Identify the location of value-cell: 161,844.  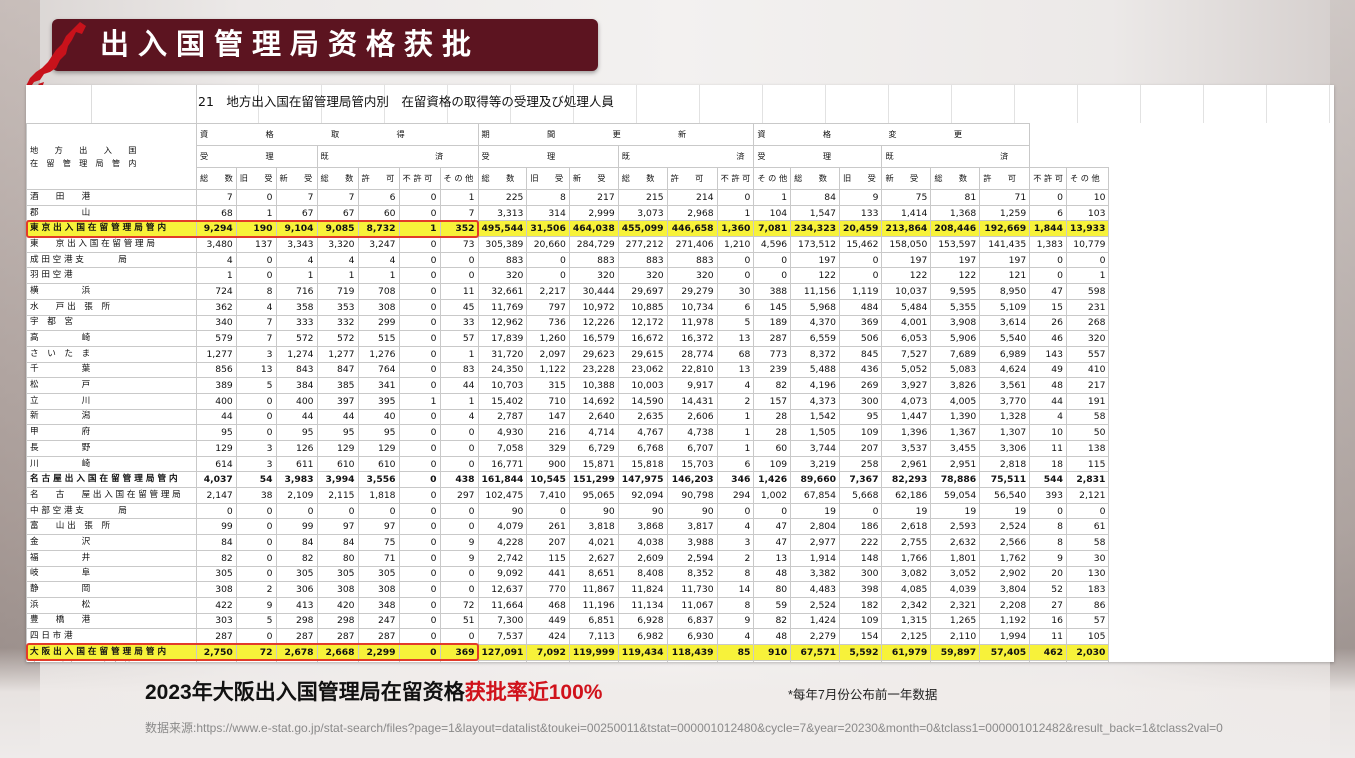
(502, 480).